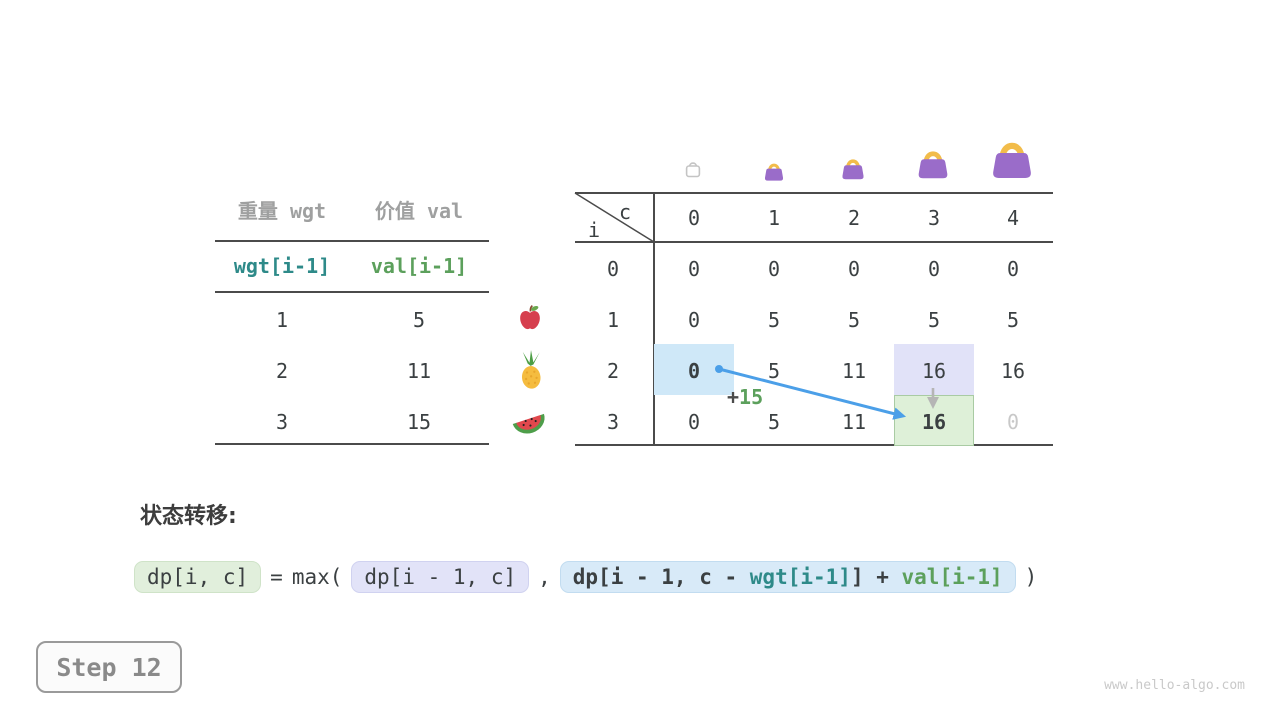 The image size is (1280, 720). Describe the element at coordinates (933, 165) in the screenshot. I see `bag-m-icon` at that location.